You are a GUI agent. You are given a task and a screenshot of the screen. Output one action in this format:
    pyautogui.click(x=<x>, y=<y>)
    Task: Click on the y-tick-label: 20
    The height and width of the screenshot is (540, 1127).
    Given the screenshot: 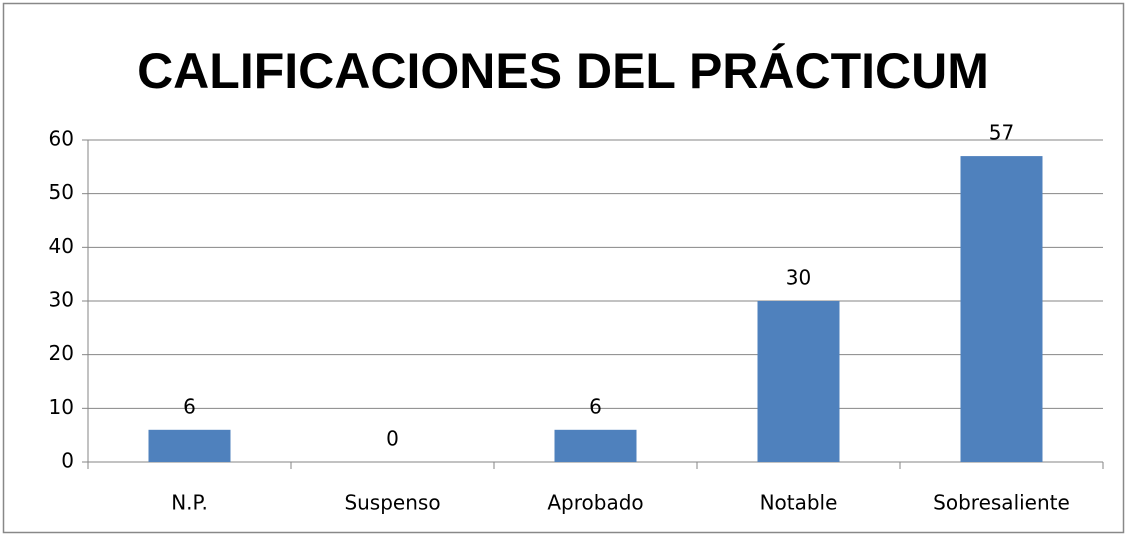 What is the action you would take?
    pyautogui.click(x=61, y=353)
    